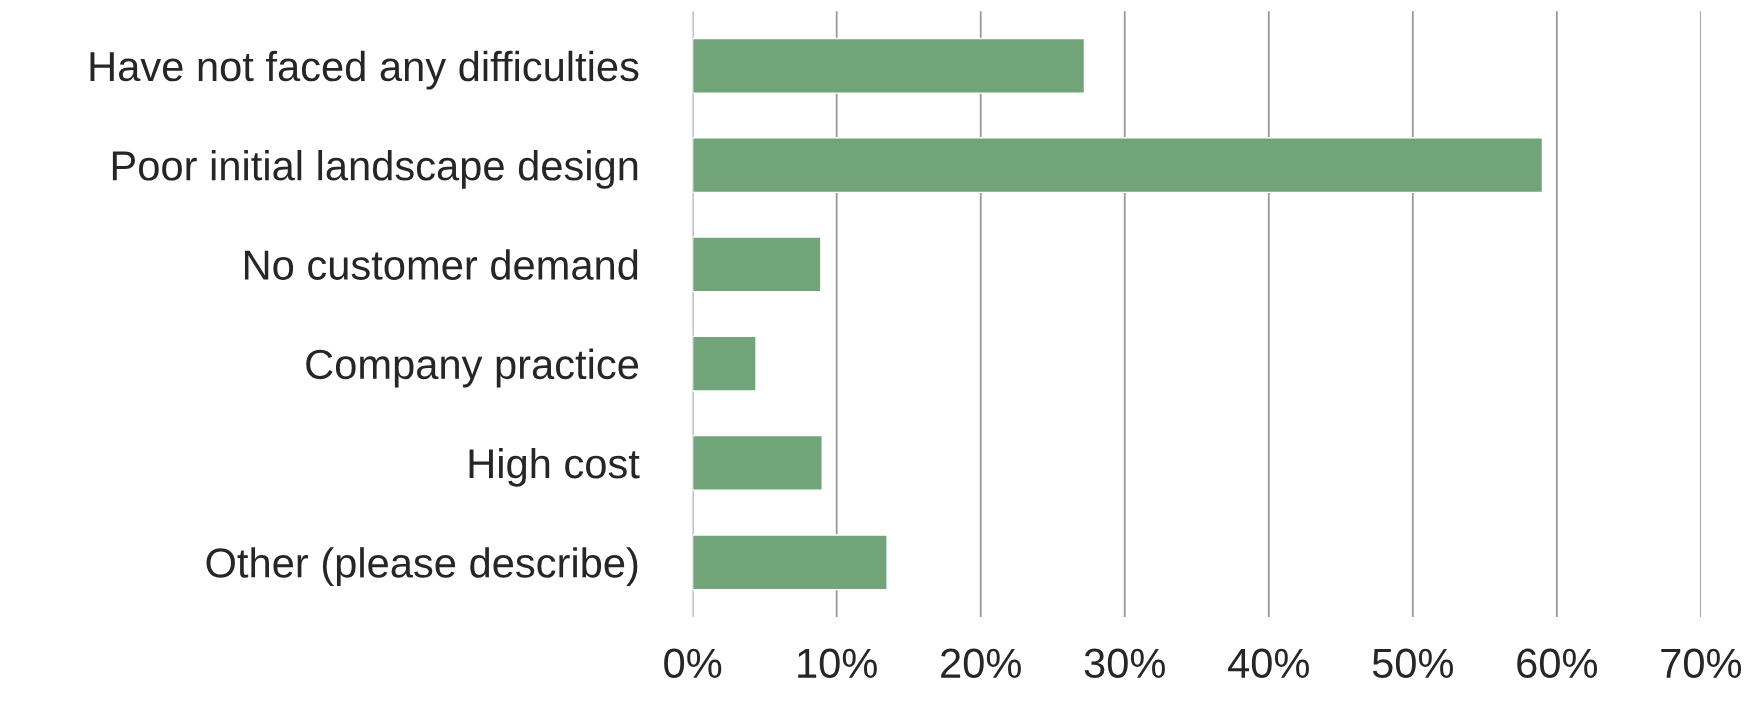 This screenshot has height=701, width=1758. What do you see at coordinates (554, 467) in the screenshot?
I see `y-tick-label: High cost` at bounding box center [554, 467].